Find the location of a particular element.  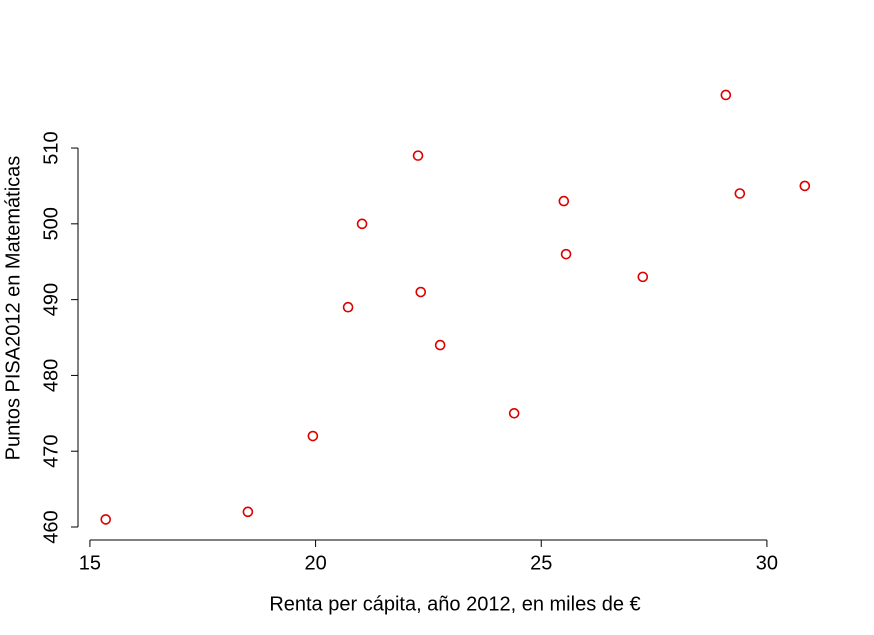

y-axis-title: Puntos PISA2012 en Matemáticas is located at coordinates (13, 308).